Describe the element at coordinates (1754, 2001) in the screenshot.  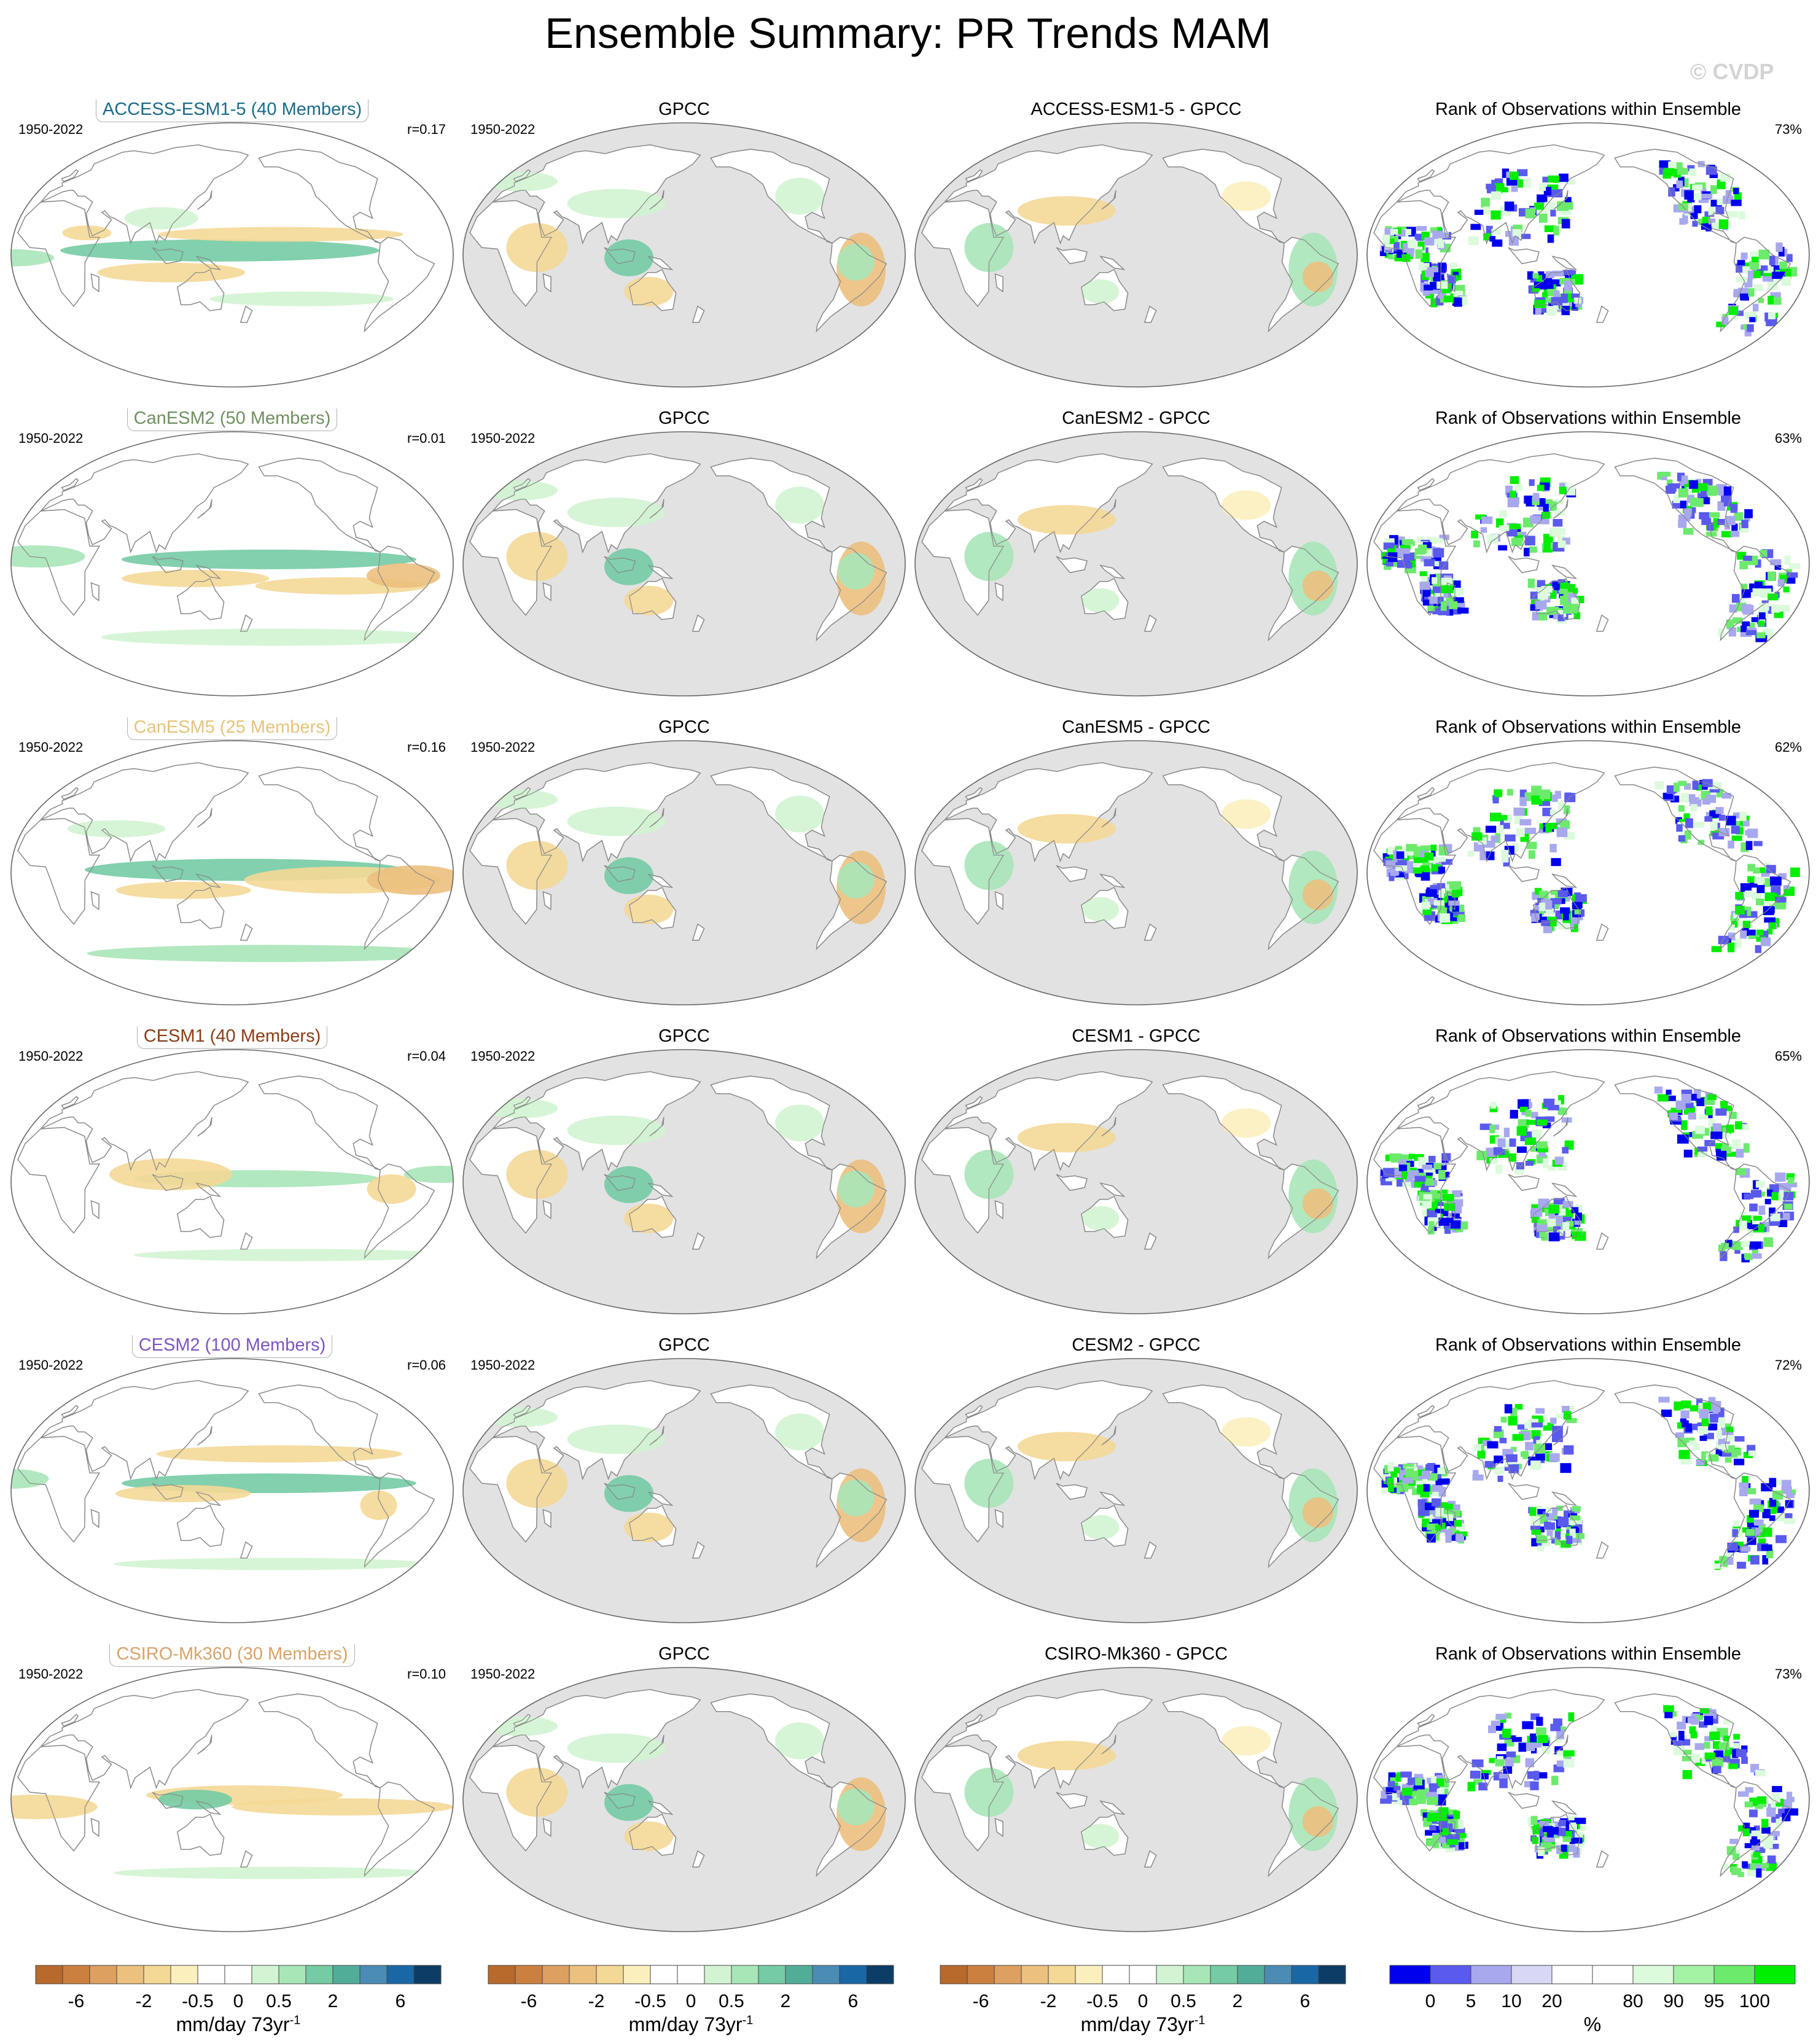
I see `colorbar-tick-label: 100` at that location.